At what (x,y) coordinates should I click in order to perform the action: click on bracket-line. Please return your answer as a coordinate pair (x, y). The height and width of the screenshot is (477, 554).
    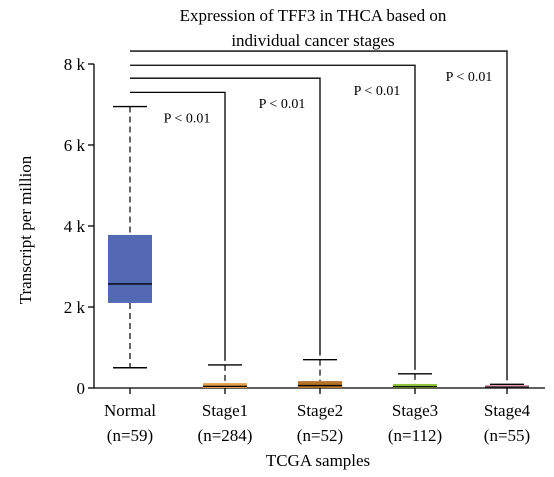
    Looking at the image, I should click on (178, 226).